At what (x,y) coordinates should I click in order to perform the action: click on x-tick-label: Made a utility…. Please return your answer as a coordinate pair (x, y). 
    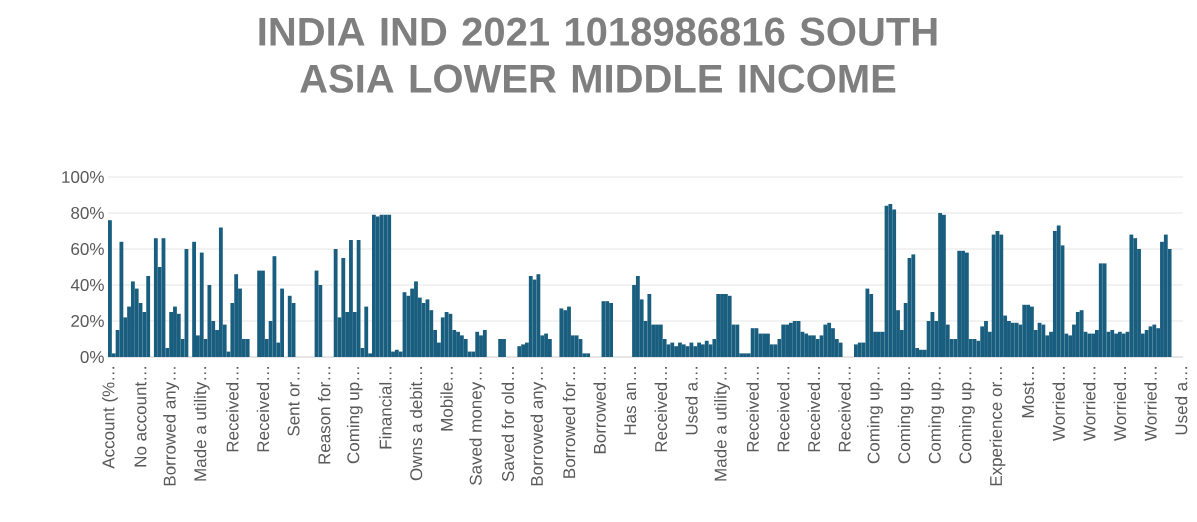
    Looking at the image, I should click on (201, 424).